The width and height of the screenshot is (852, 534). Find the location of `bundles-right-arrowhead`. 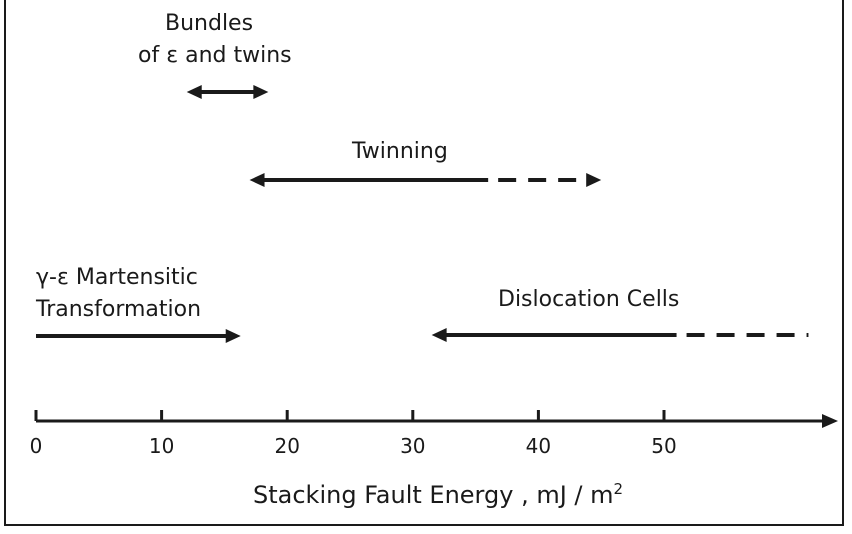

bundles-right-arrowhead is located at coordinates (261, 92).